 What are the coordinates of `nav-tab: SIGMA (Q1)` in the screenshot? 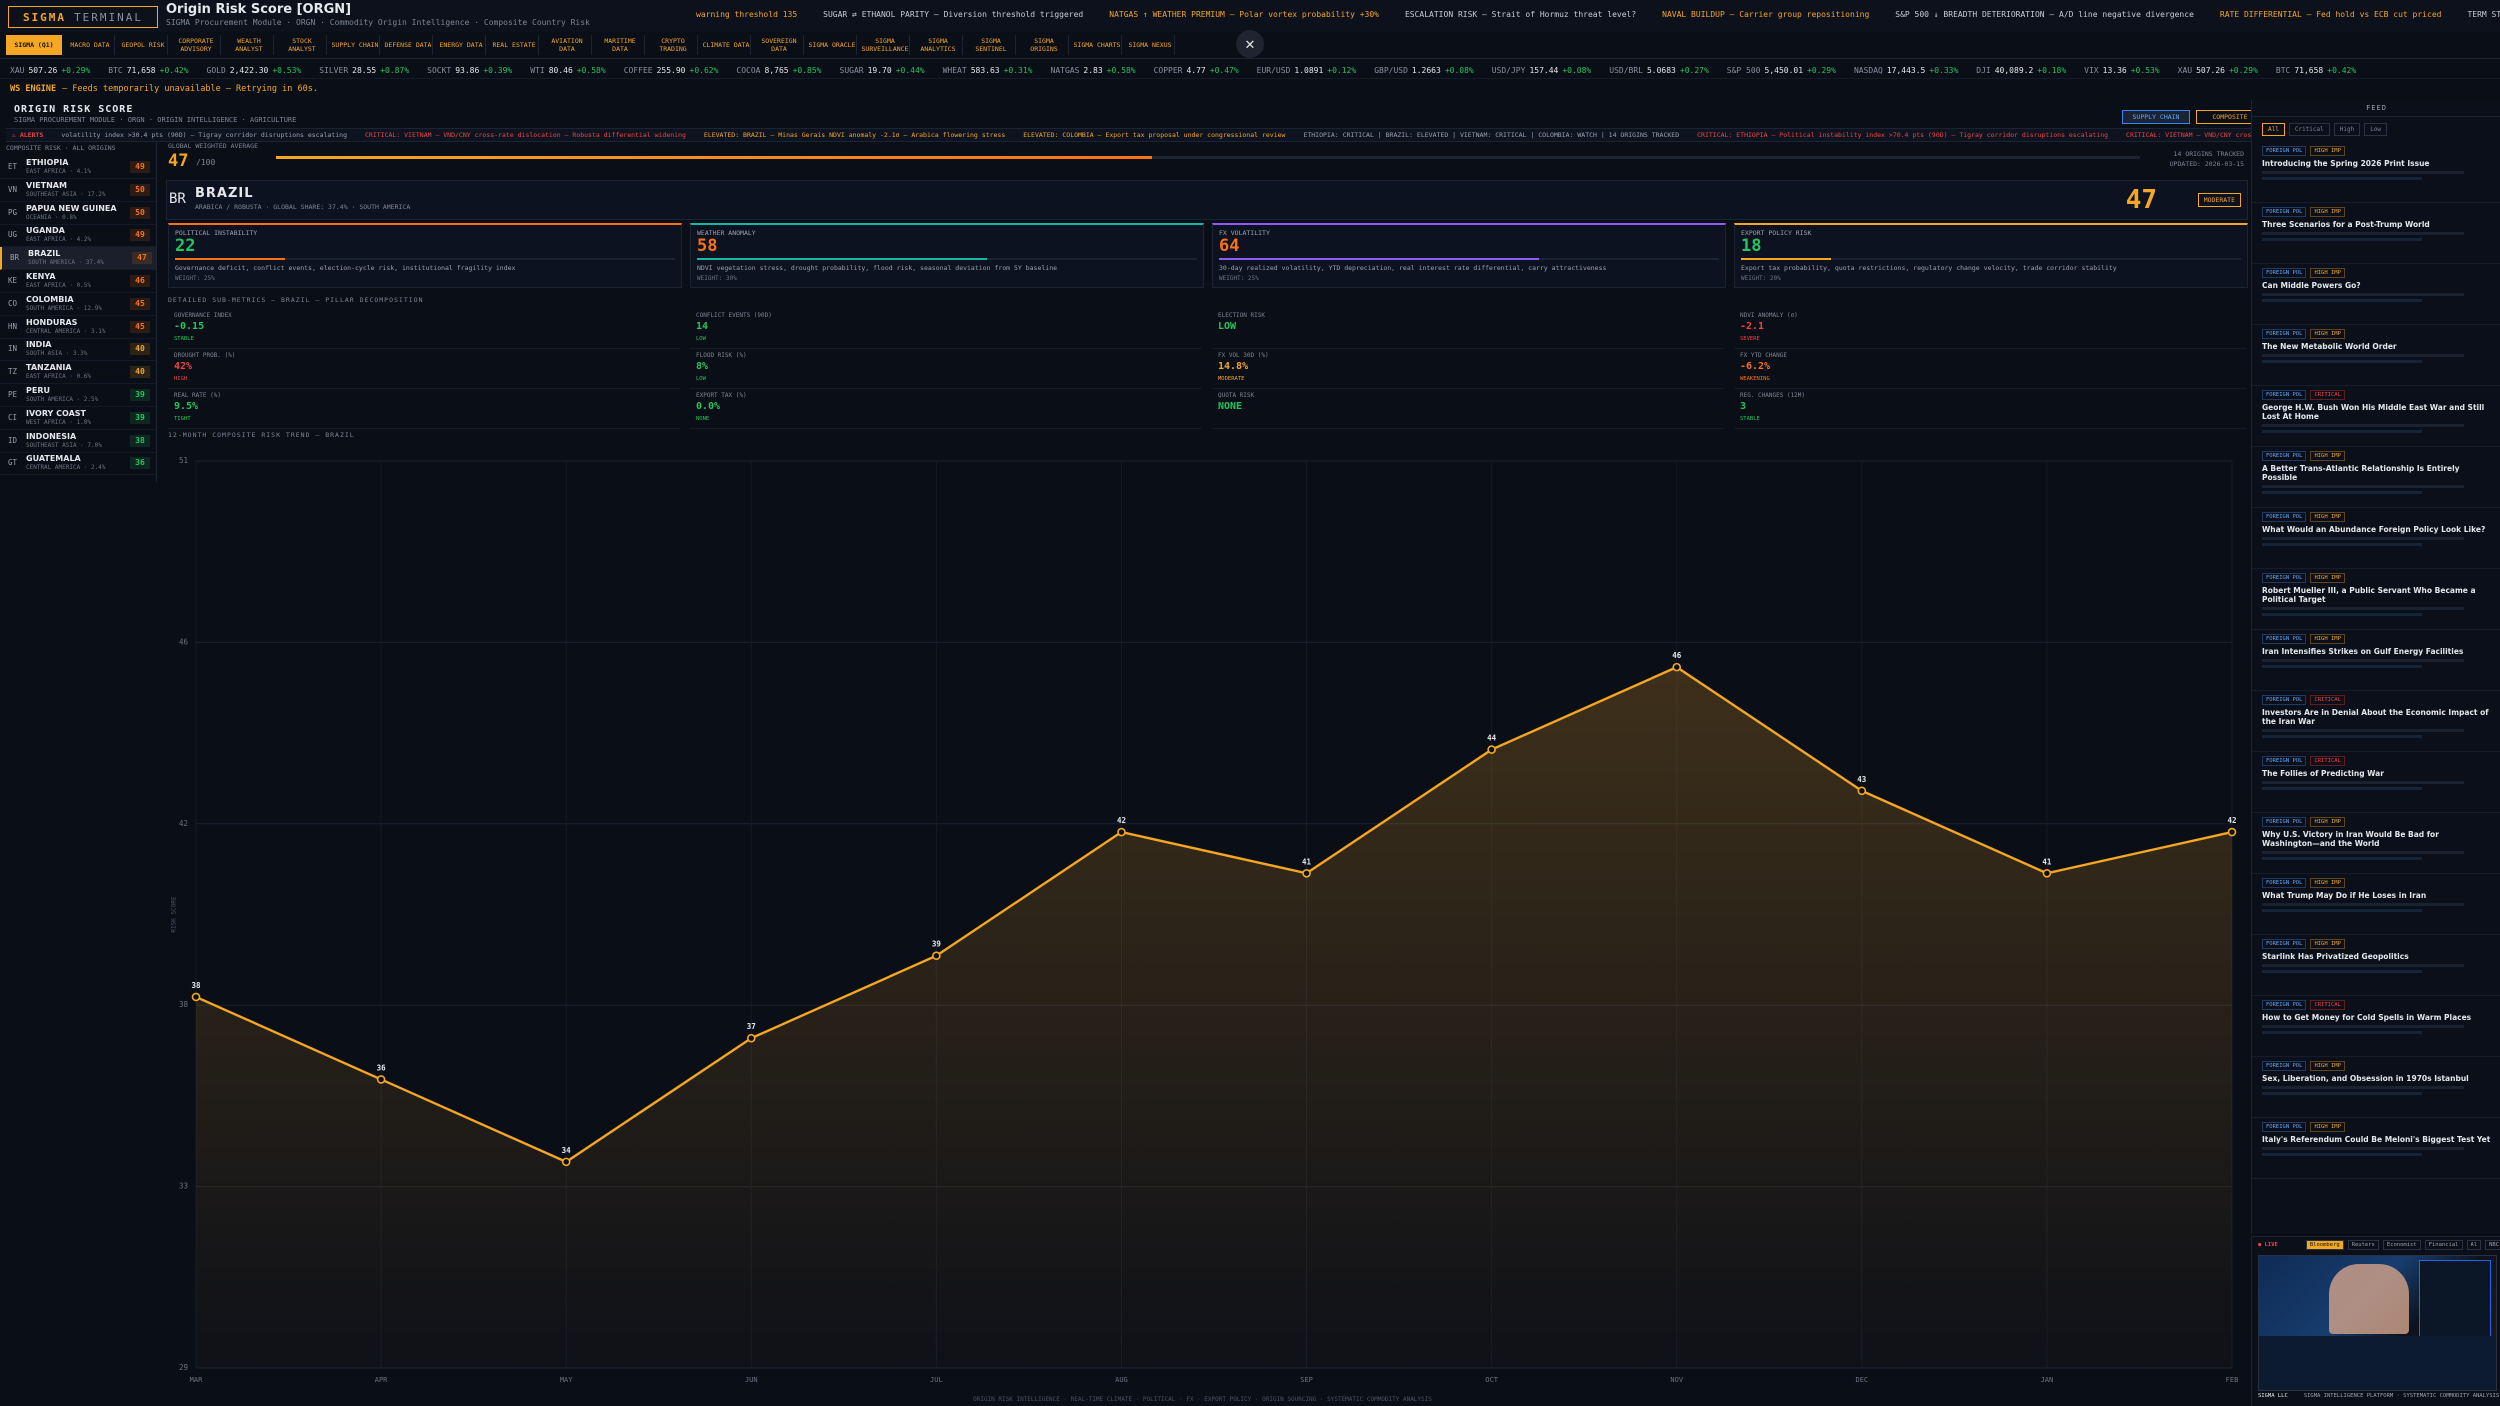 It's located at (34, 45).